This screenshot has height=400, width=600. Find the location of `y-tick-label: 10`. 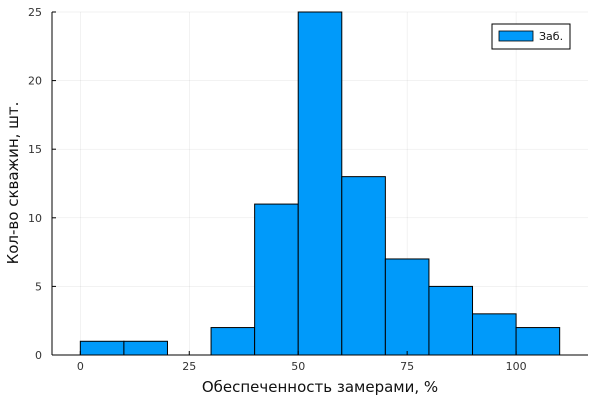

y-tick-label: 10 is located at coordinates (35, 218).